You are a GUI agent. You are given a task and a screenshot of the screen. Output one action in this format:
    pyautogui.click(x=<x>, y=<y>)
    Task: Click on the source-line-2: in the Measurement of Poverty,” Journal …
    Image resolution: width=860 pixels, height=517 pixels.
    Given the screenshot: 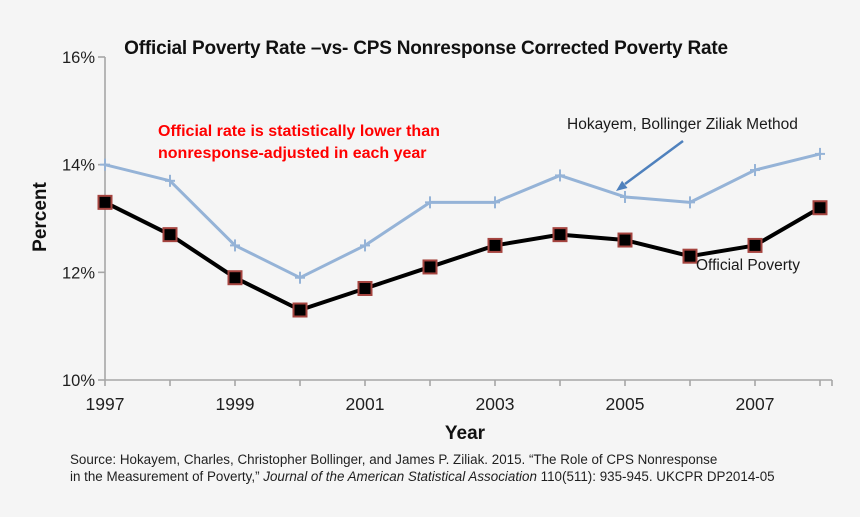 What is the action you would take?
    pyautogui.click(x=422, y=476)
    